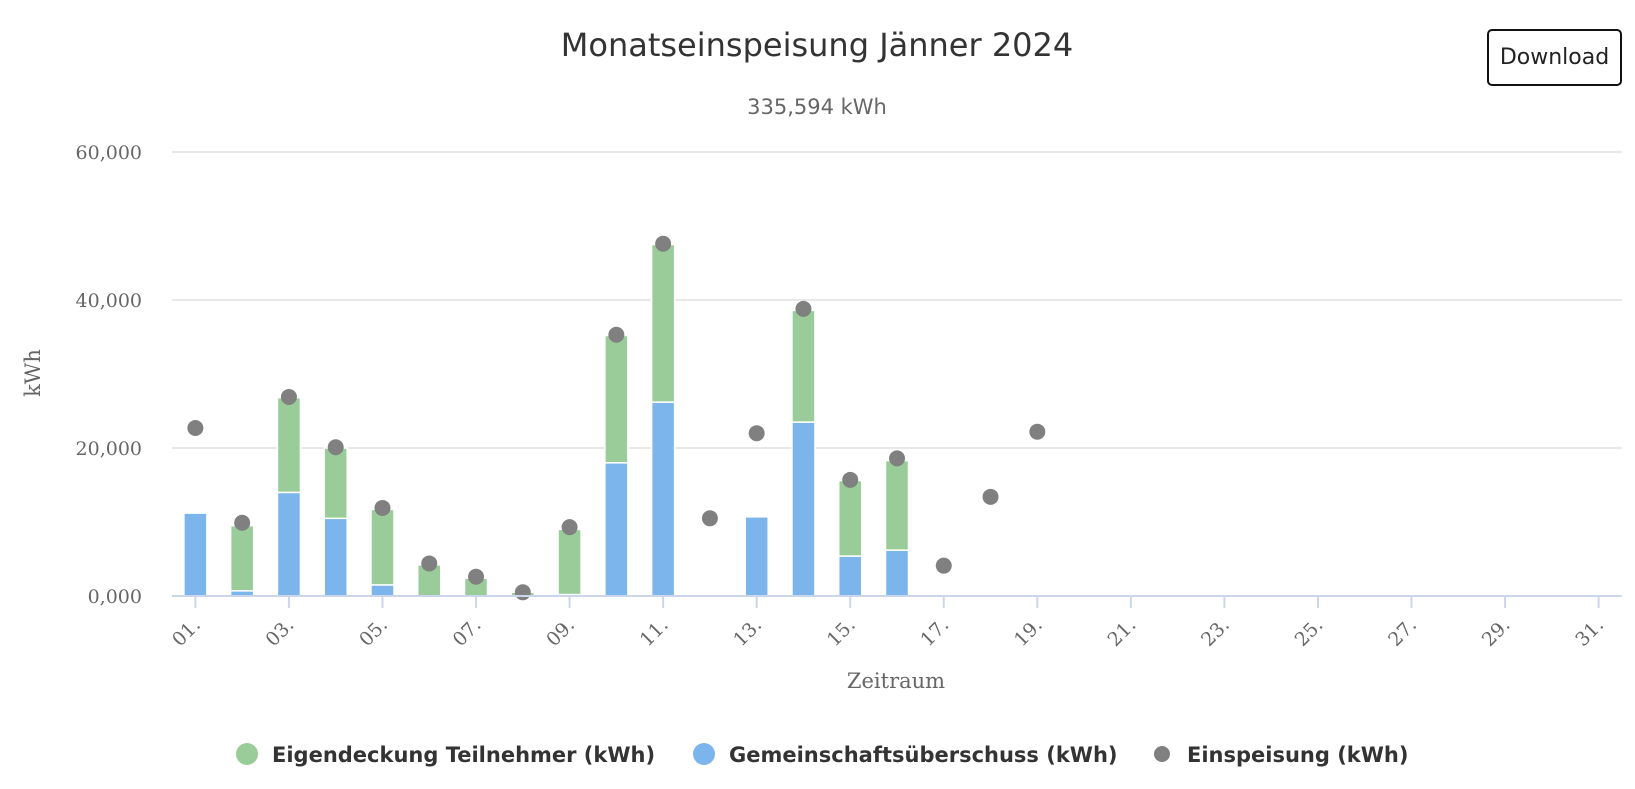 This screenshot has width=1635, height=789. What do you see at coordinates (1589, 632) in the screenshot?
I see `x-tick-label: 31.` at bounding box center [1589, 632].